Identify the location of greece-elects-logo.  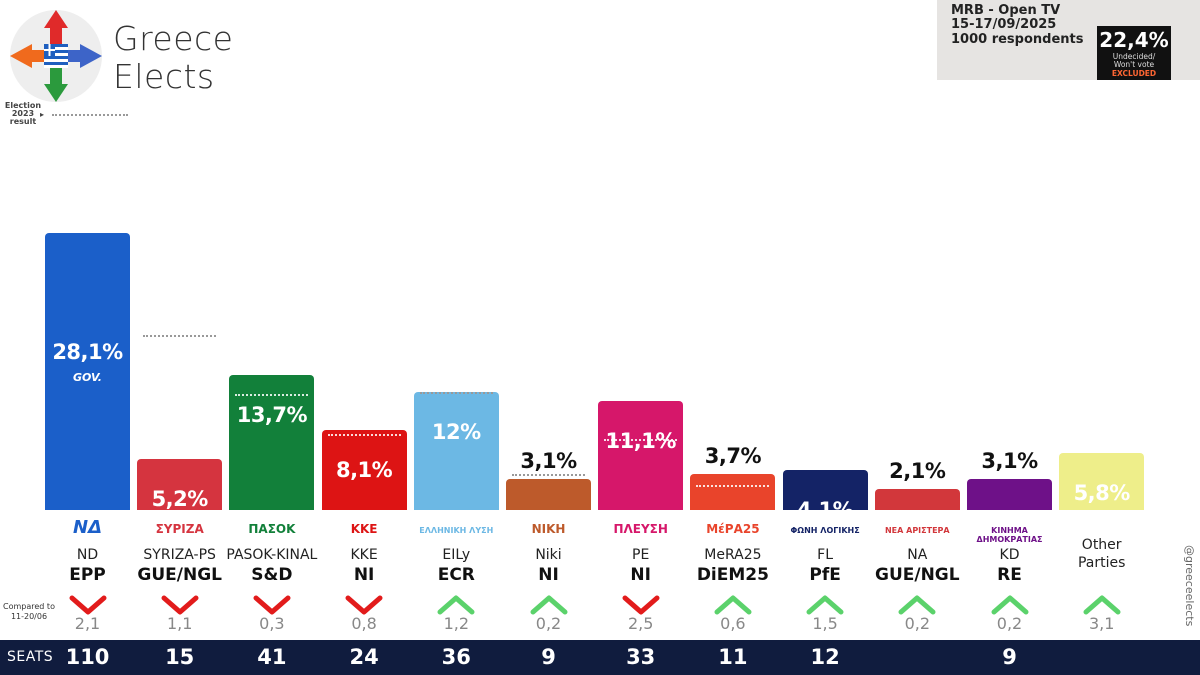
(56, 56).